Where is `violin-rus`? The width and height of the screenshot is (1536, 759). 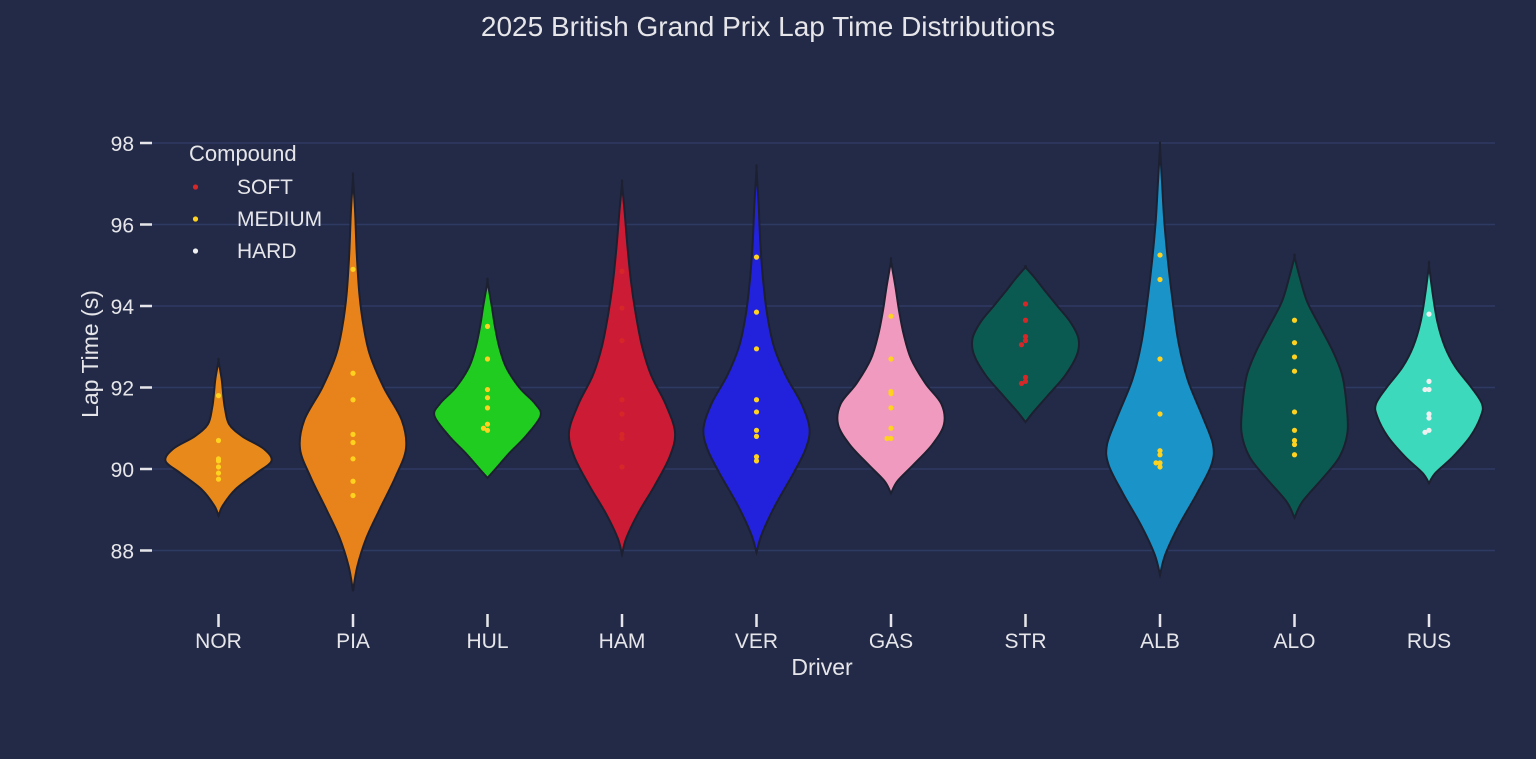 violin-rus is located at coordinates (1429, 373).